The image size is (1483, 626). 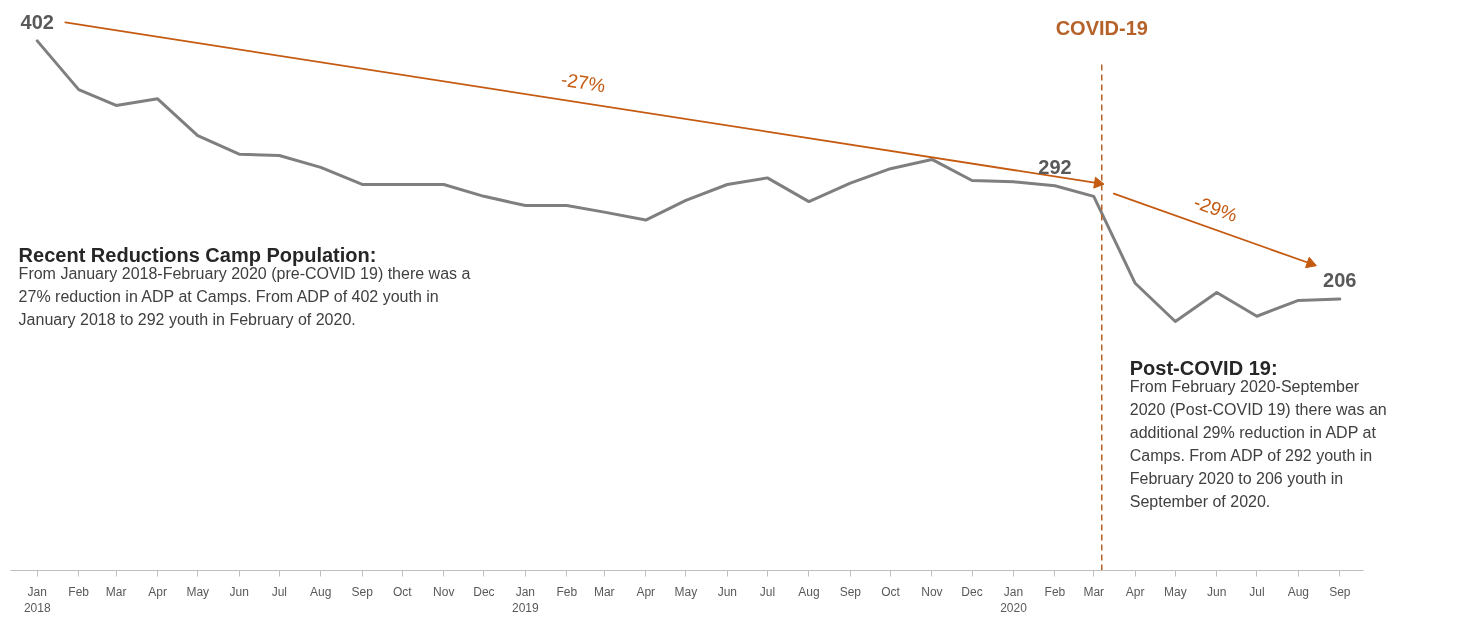 What do you see at coordinates (1203, 368) in the screenshot?
I see `text: Post-COVID 19:` at bounding box center [1203, 368].